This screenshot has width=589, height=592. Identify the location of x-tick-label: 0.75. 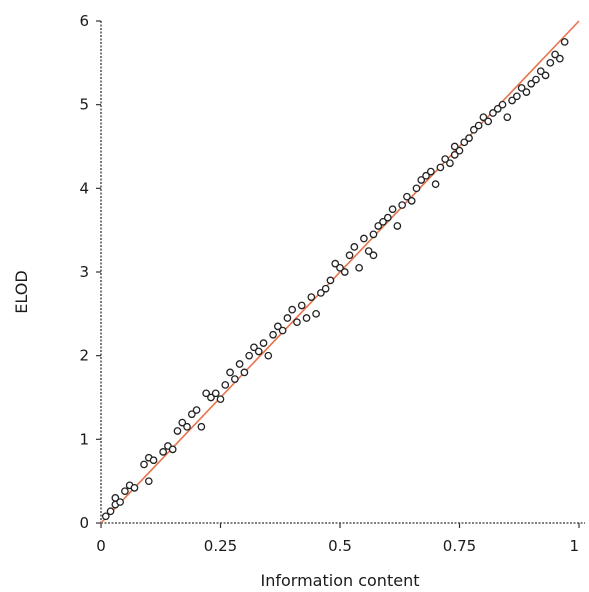
(459, 546).